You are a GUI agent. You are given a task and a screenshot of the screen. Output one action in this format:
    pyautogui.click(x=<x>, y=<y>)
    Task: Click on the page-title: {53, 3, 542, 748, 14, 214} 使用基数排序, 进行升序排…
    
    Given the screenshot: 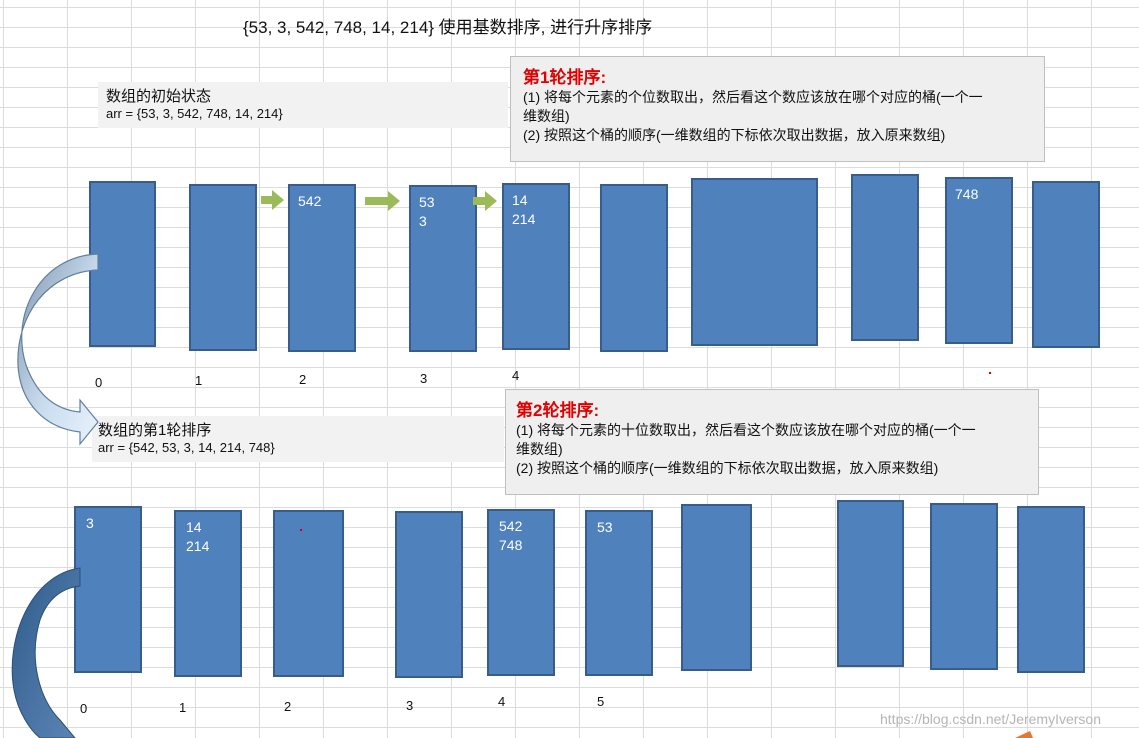 What is the action you would take?
    pyautogui.click(x=448, y=27)
    